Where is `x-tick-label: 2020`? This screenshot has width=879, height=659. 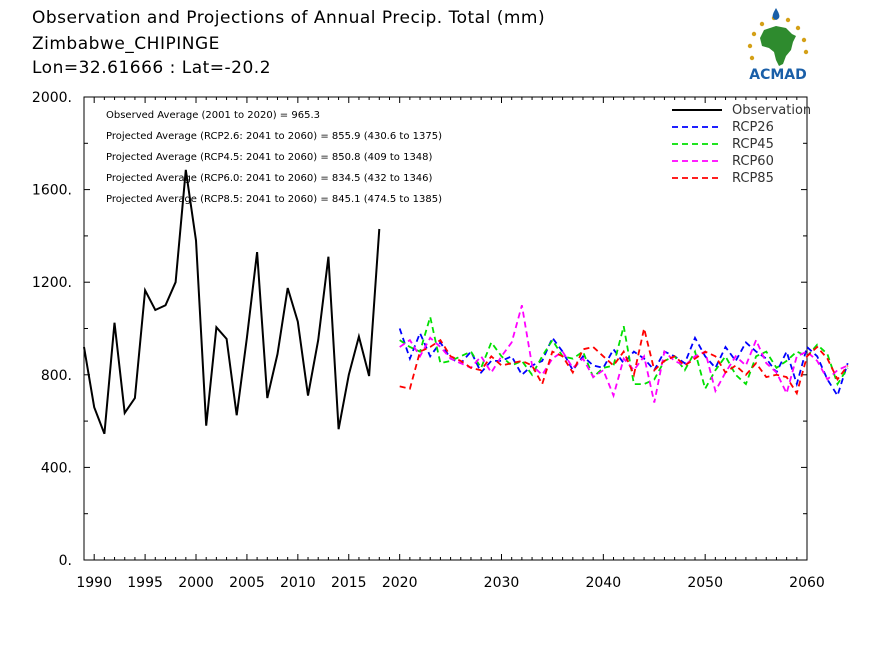 x-tick-label: 2020 is located at coordinates (400, 583).